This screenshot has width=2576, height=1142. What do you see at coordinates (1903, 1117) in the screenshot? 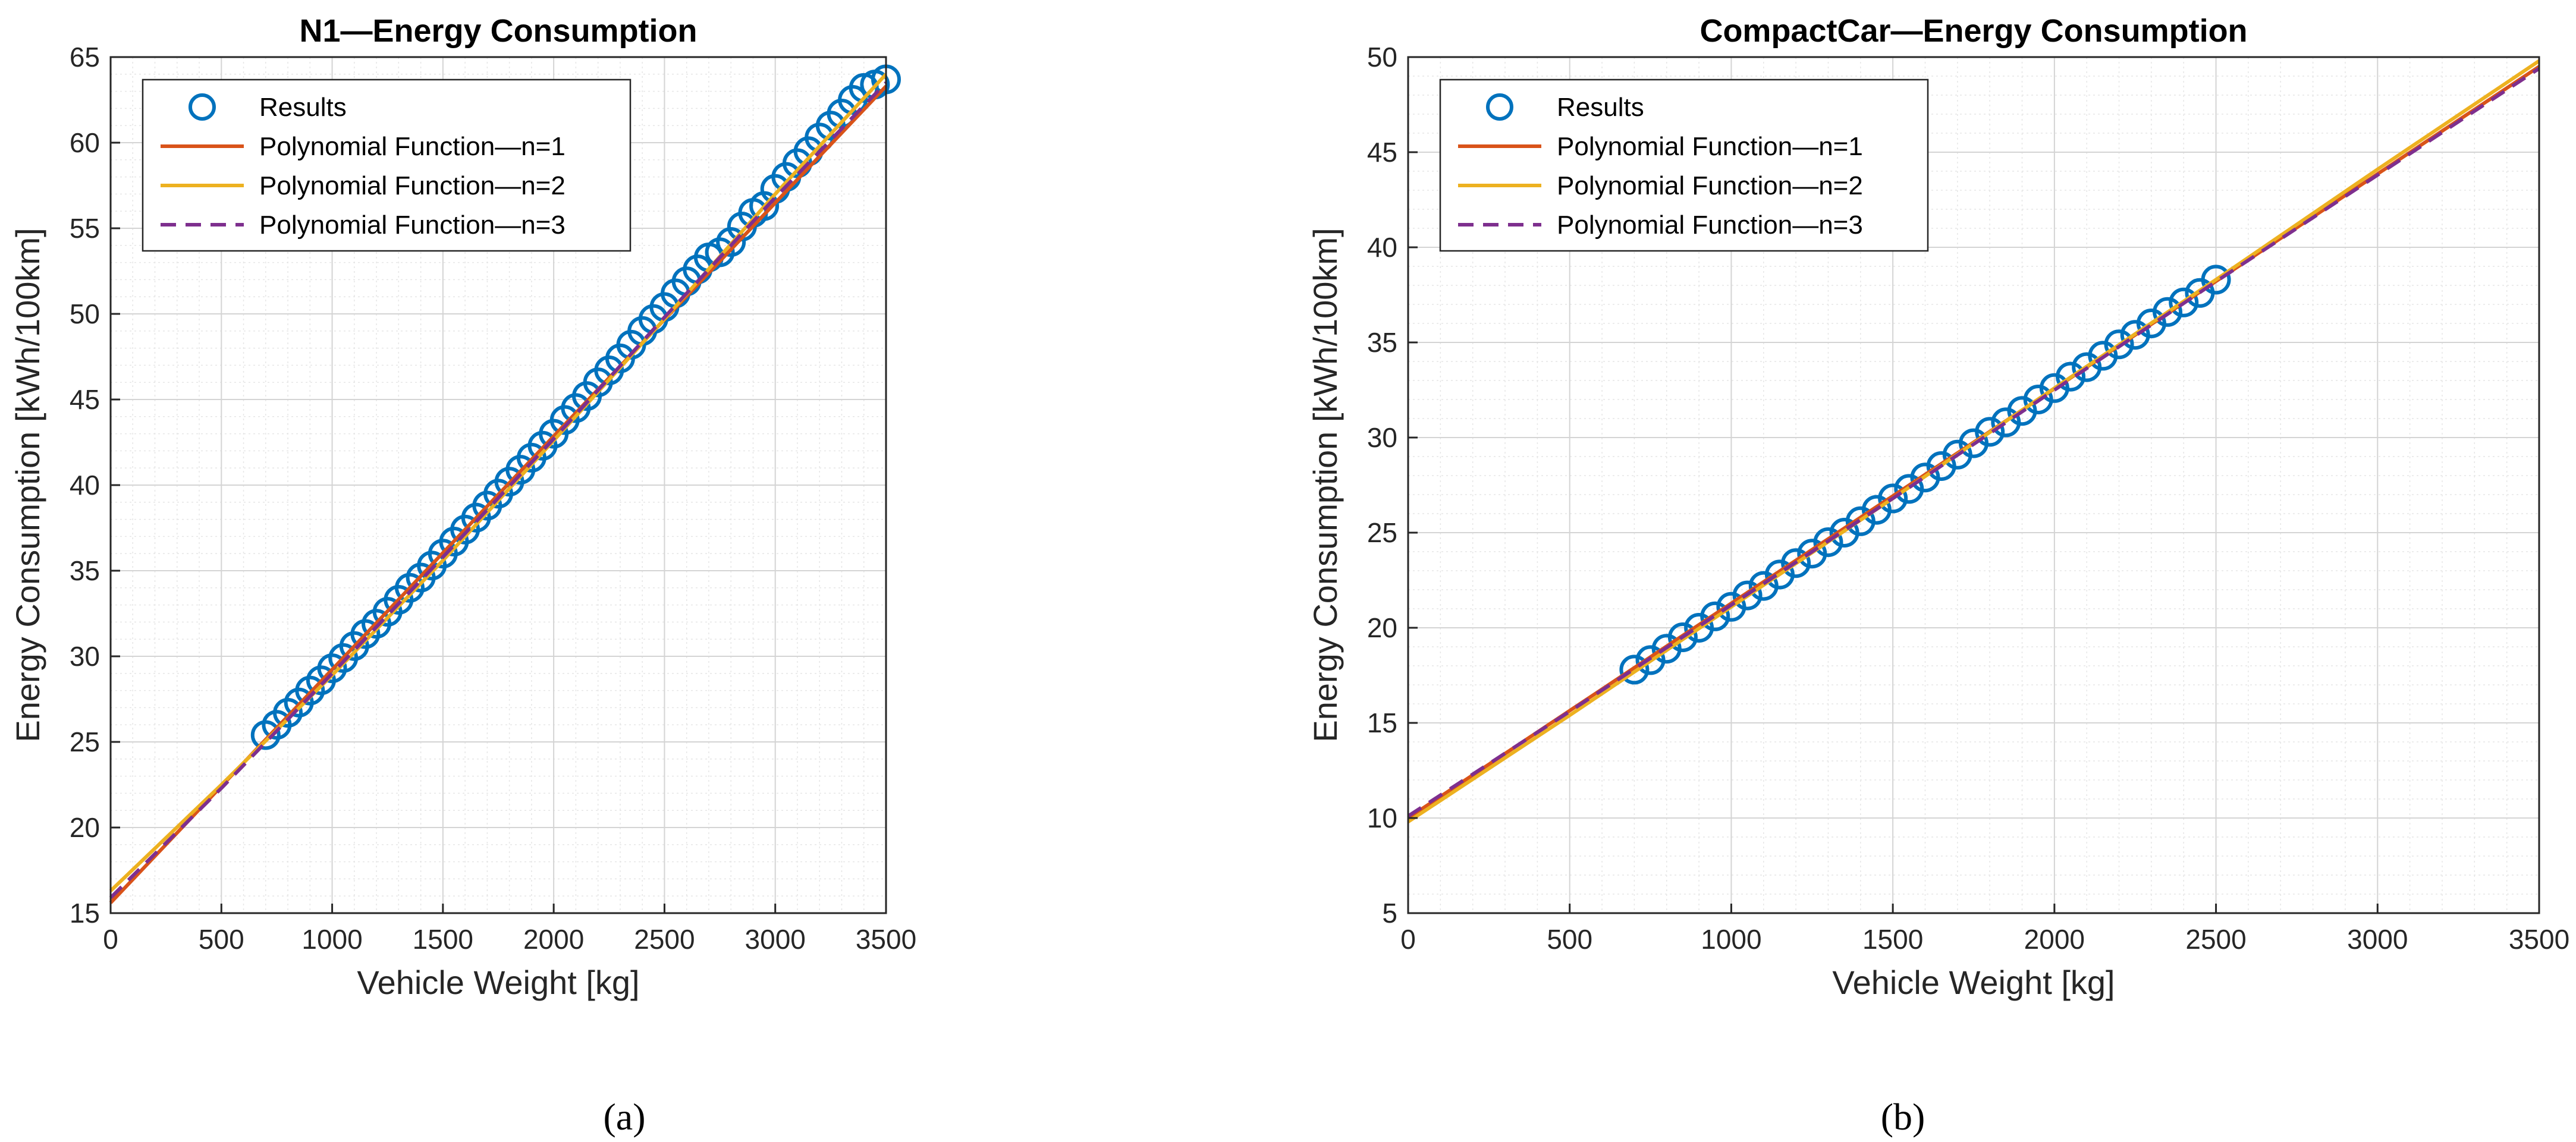
I see `subfigure-caption: (b)` at bounding box center [1903, 1117].